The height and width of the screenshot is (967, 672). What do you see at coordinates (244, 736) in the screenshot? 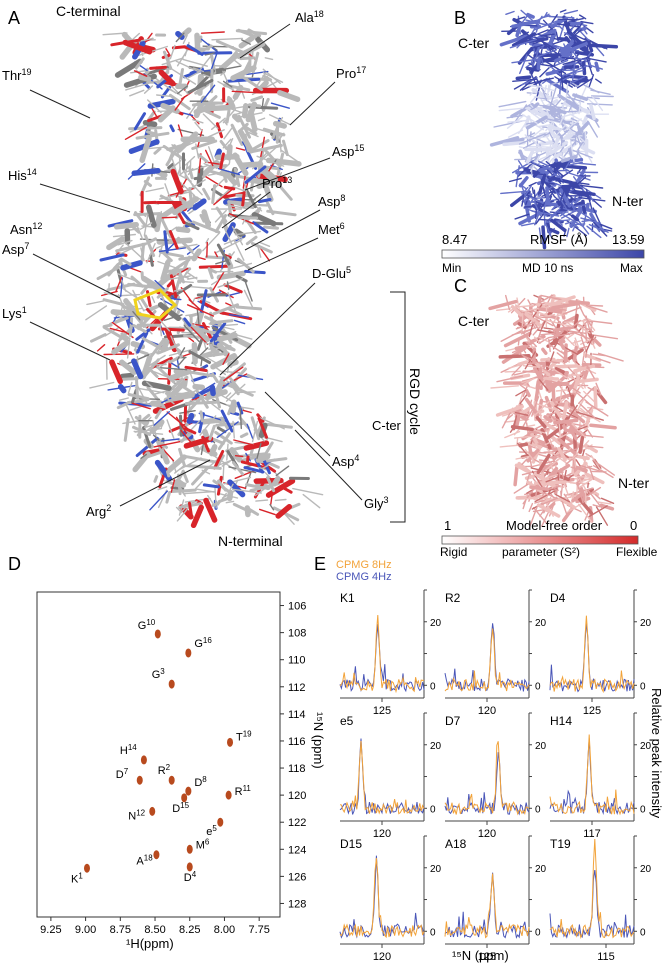
I see `hsqc-peak-label: T19` at bounding box center [244, 736].